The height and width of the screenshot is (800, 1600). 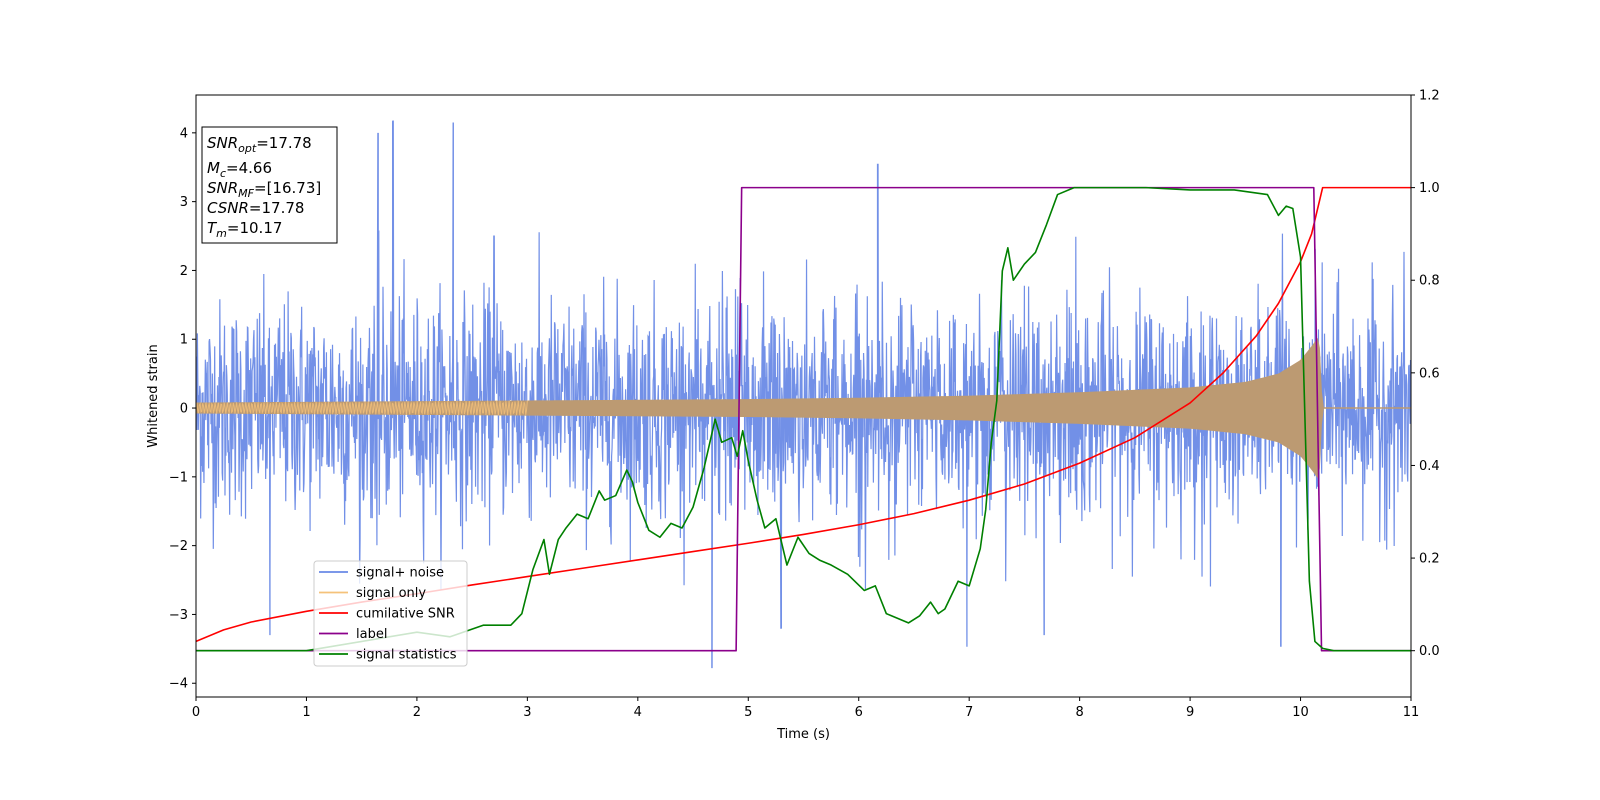 I want to click on y-tick-label: 4, so click(x=184, y=133).